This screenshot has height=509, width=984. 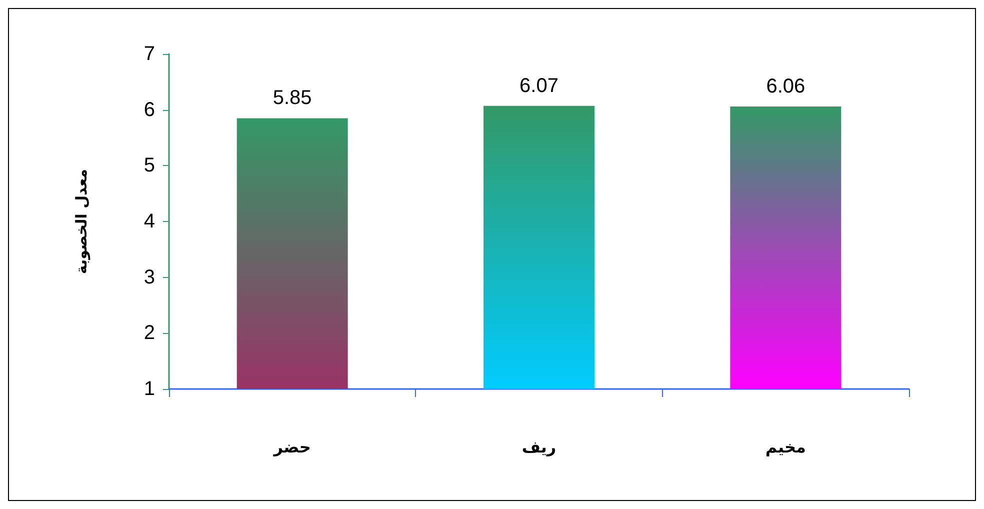 I want to click on y-tick-label: 5, so click(x=149, y=165).